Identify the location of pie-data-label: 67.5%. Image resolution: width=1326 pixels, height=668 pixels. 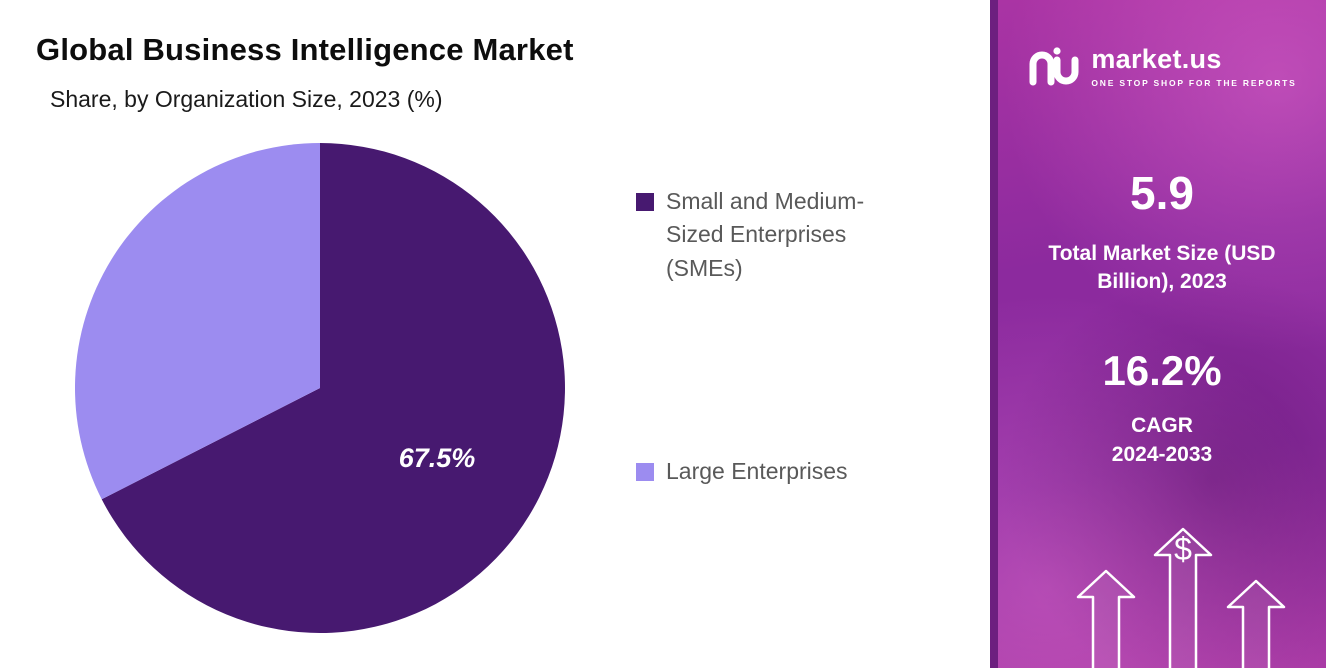
(437, 458).